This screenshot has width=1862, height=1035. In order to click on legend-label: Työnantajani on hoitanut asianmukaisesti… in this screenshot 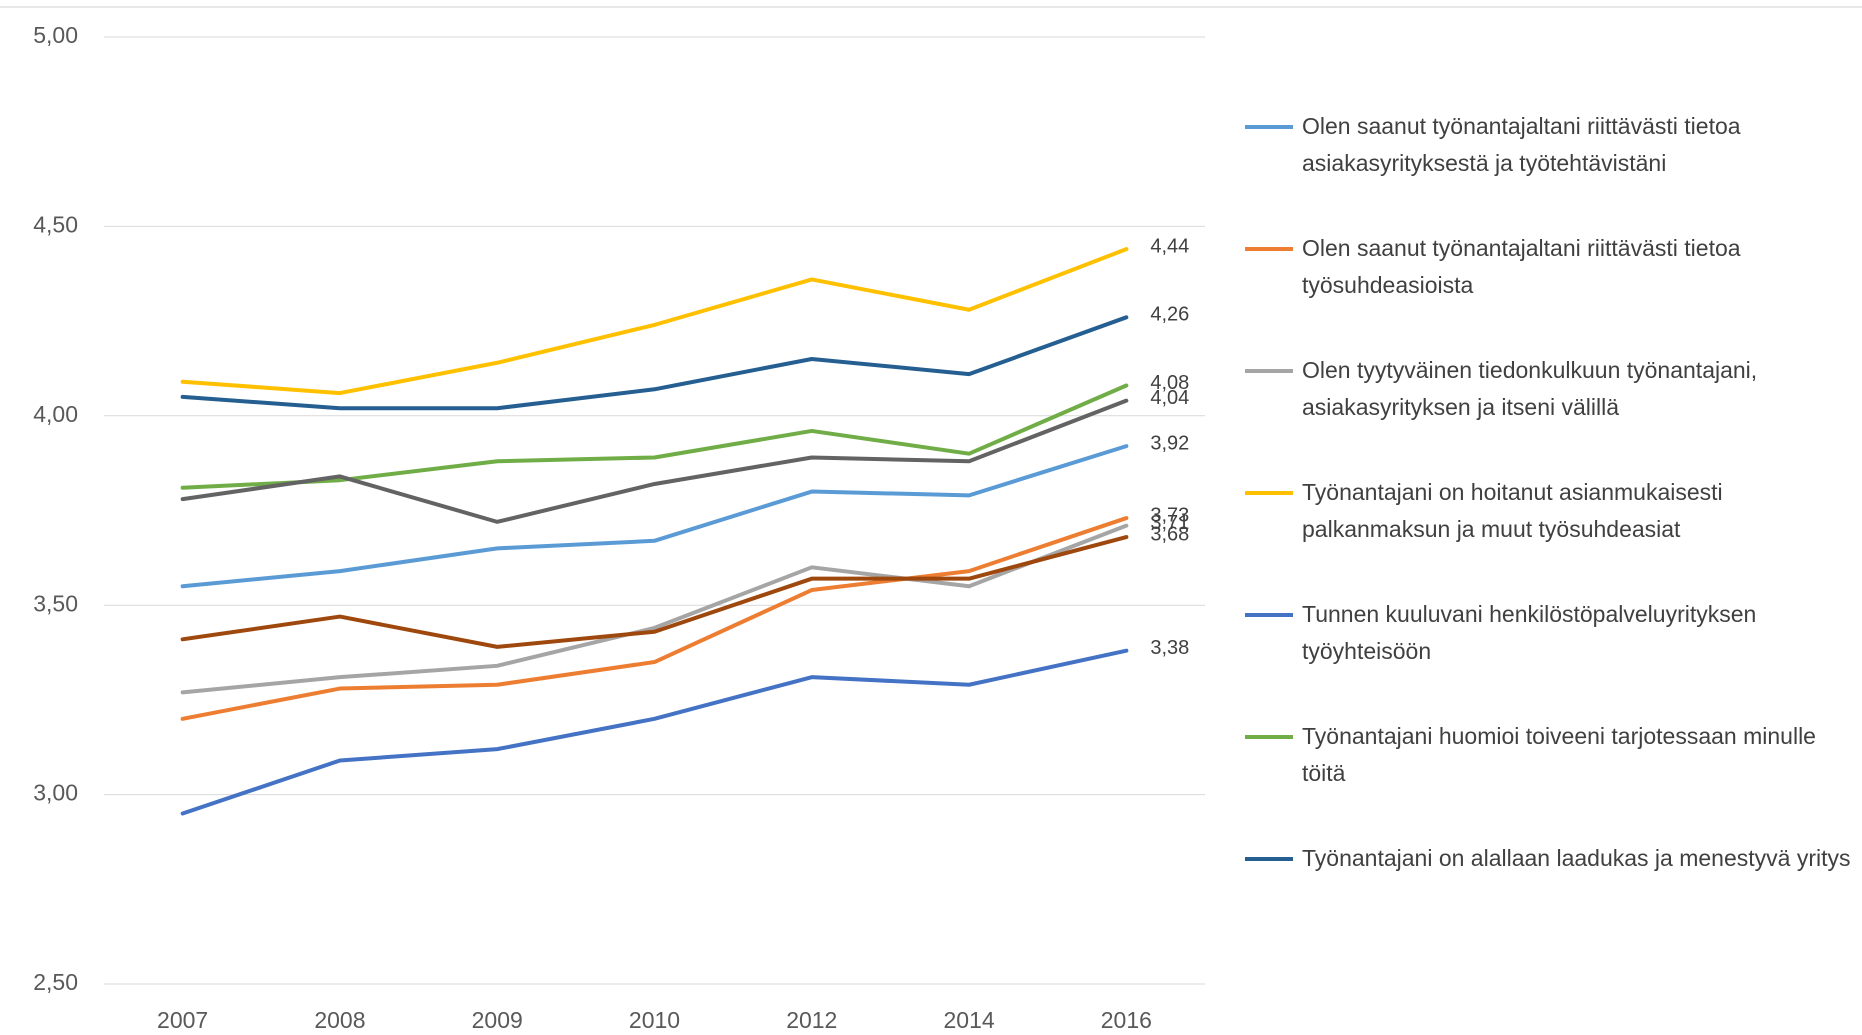, I will do `click(1512, 510)`.